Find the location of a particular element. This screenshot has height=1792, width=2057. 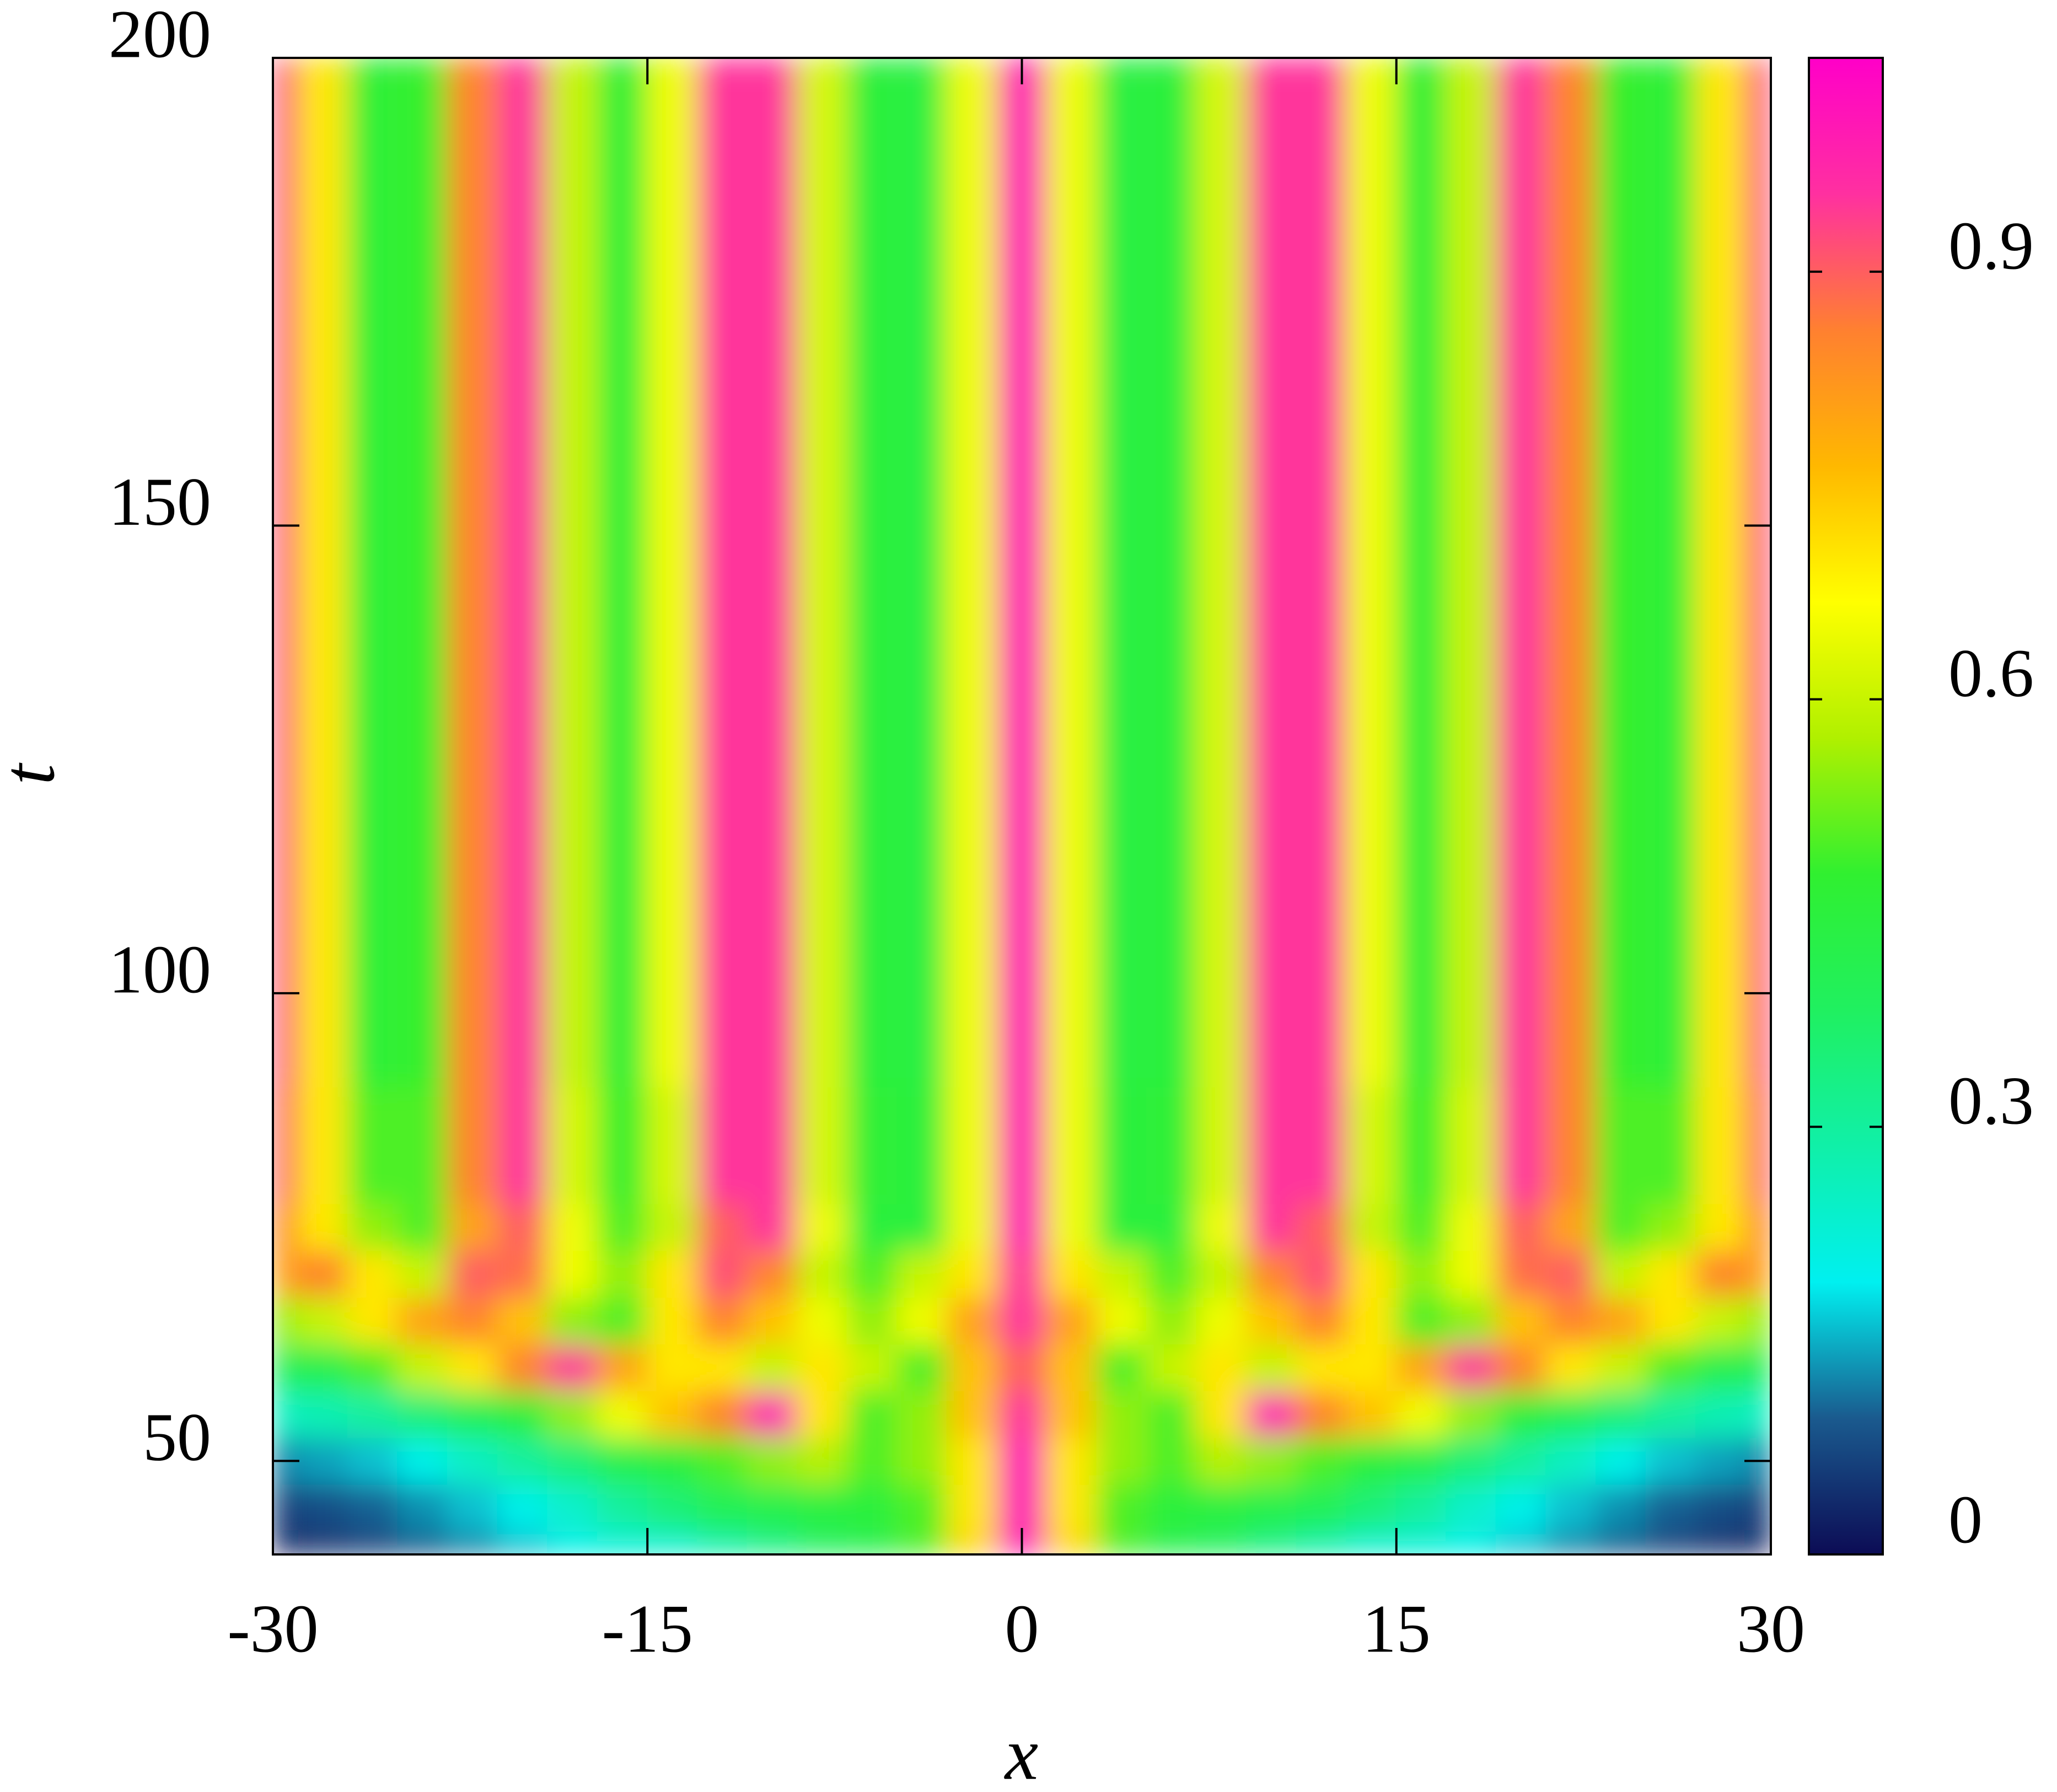

colorbar-tick-label: 0.6 is located at coordinates (1991, 673).